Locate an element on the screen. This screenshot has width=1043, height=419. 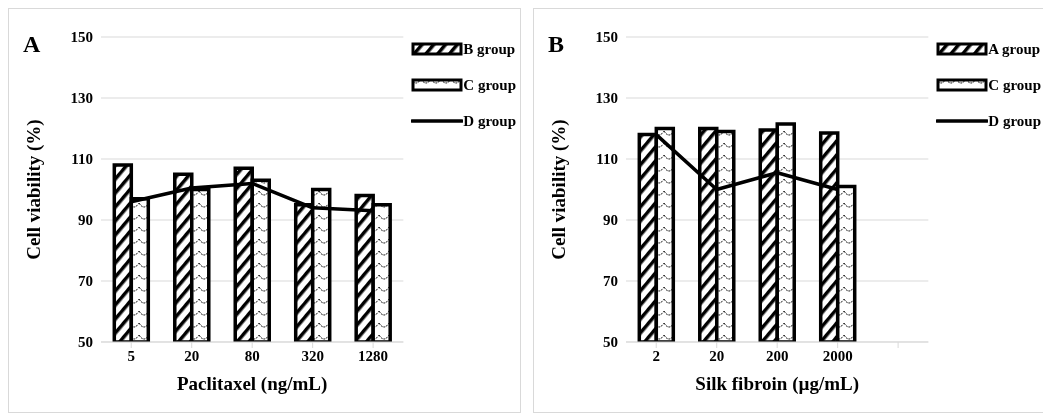
x-axis-title: Silk fibroin (µg/mL) is located at coordinates (777, 384).